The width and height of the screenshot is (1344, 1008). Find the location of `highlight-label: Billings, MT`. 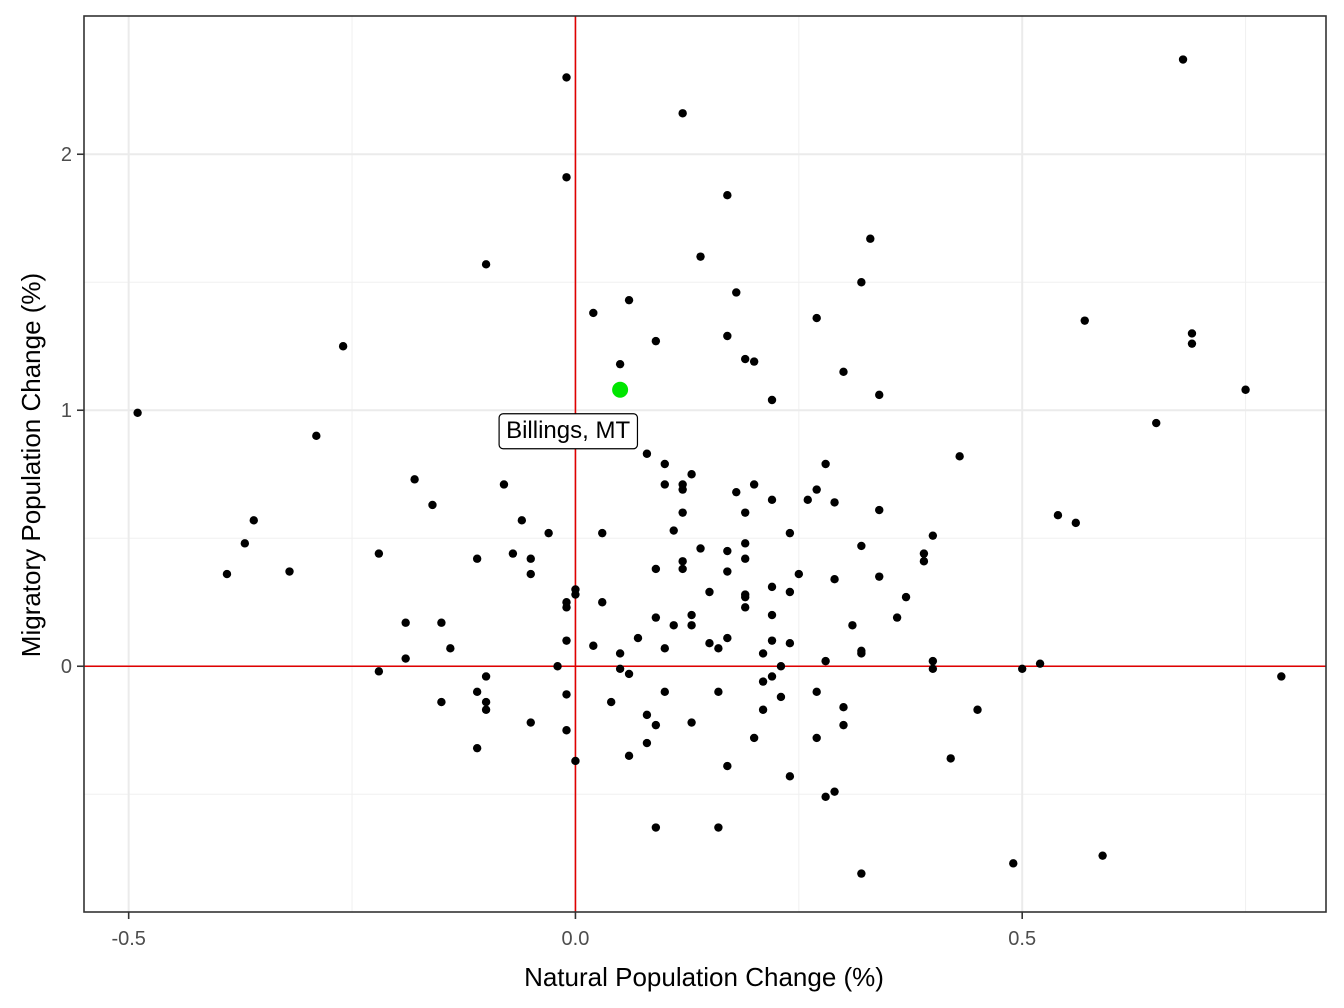

highlight-label: Billings, MT is located at coordinates (568, 430).